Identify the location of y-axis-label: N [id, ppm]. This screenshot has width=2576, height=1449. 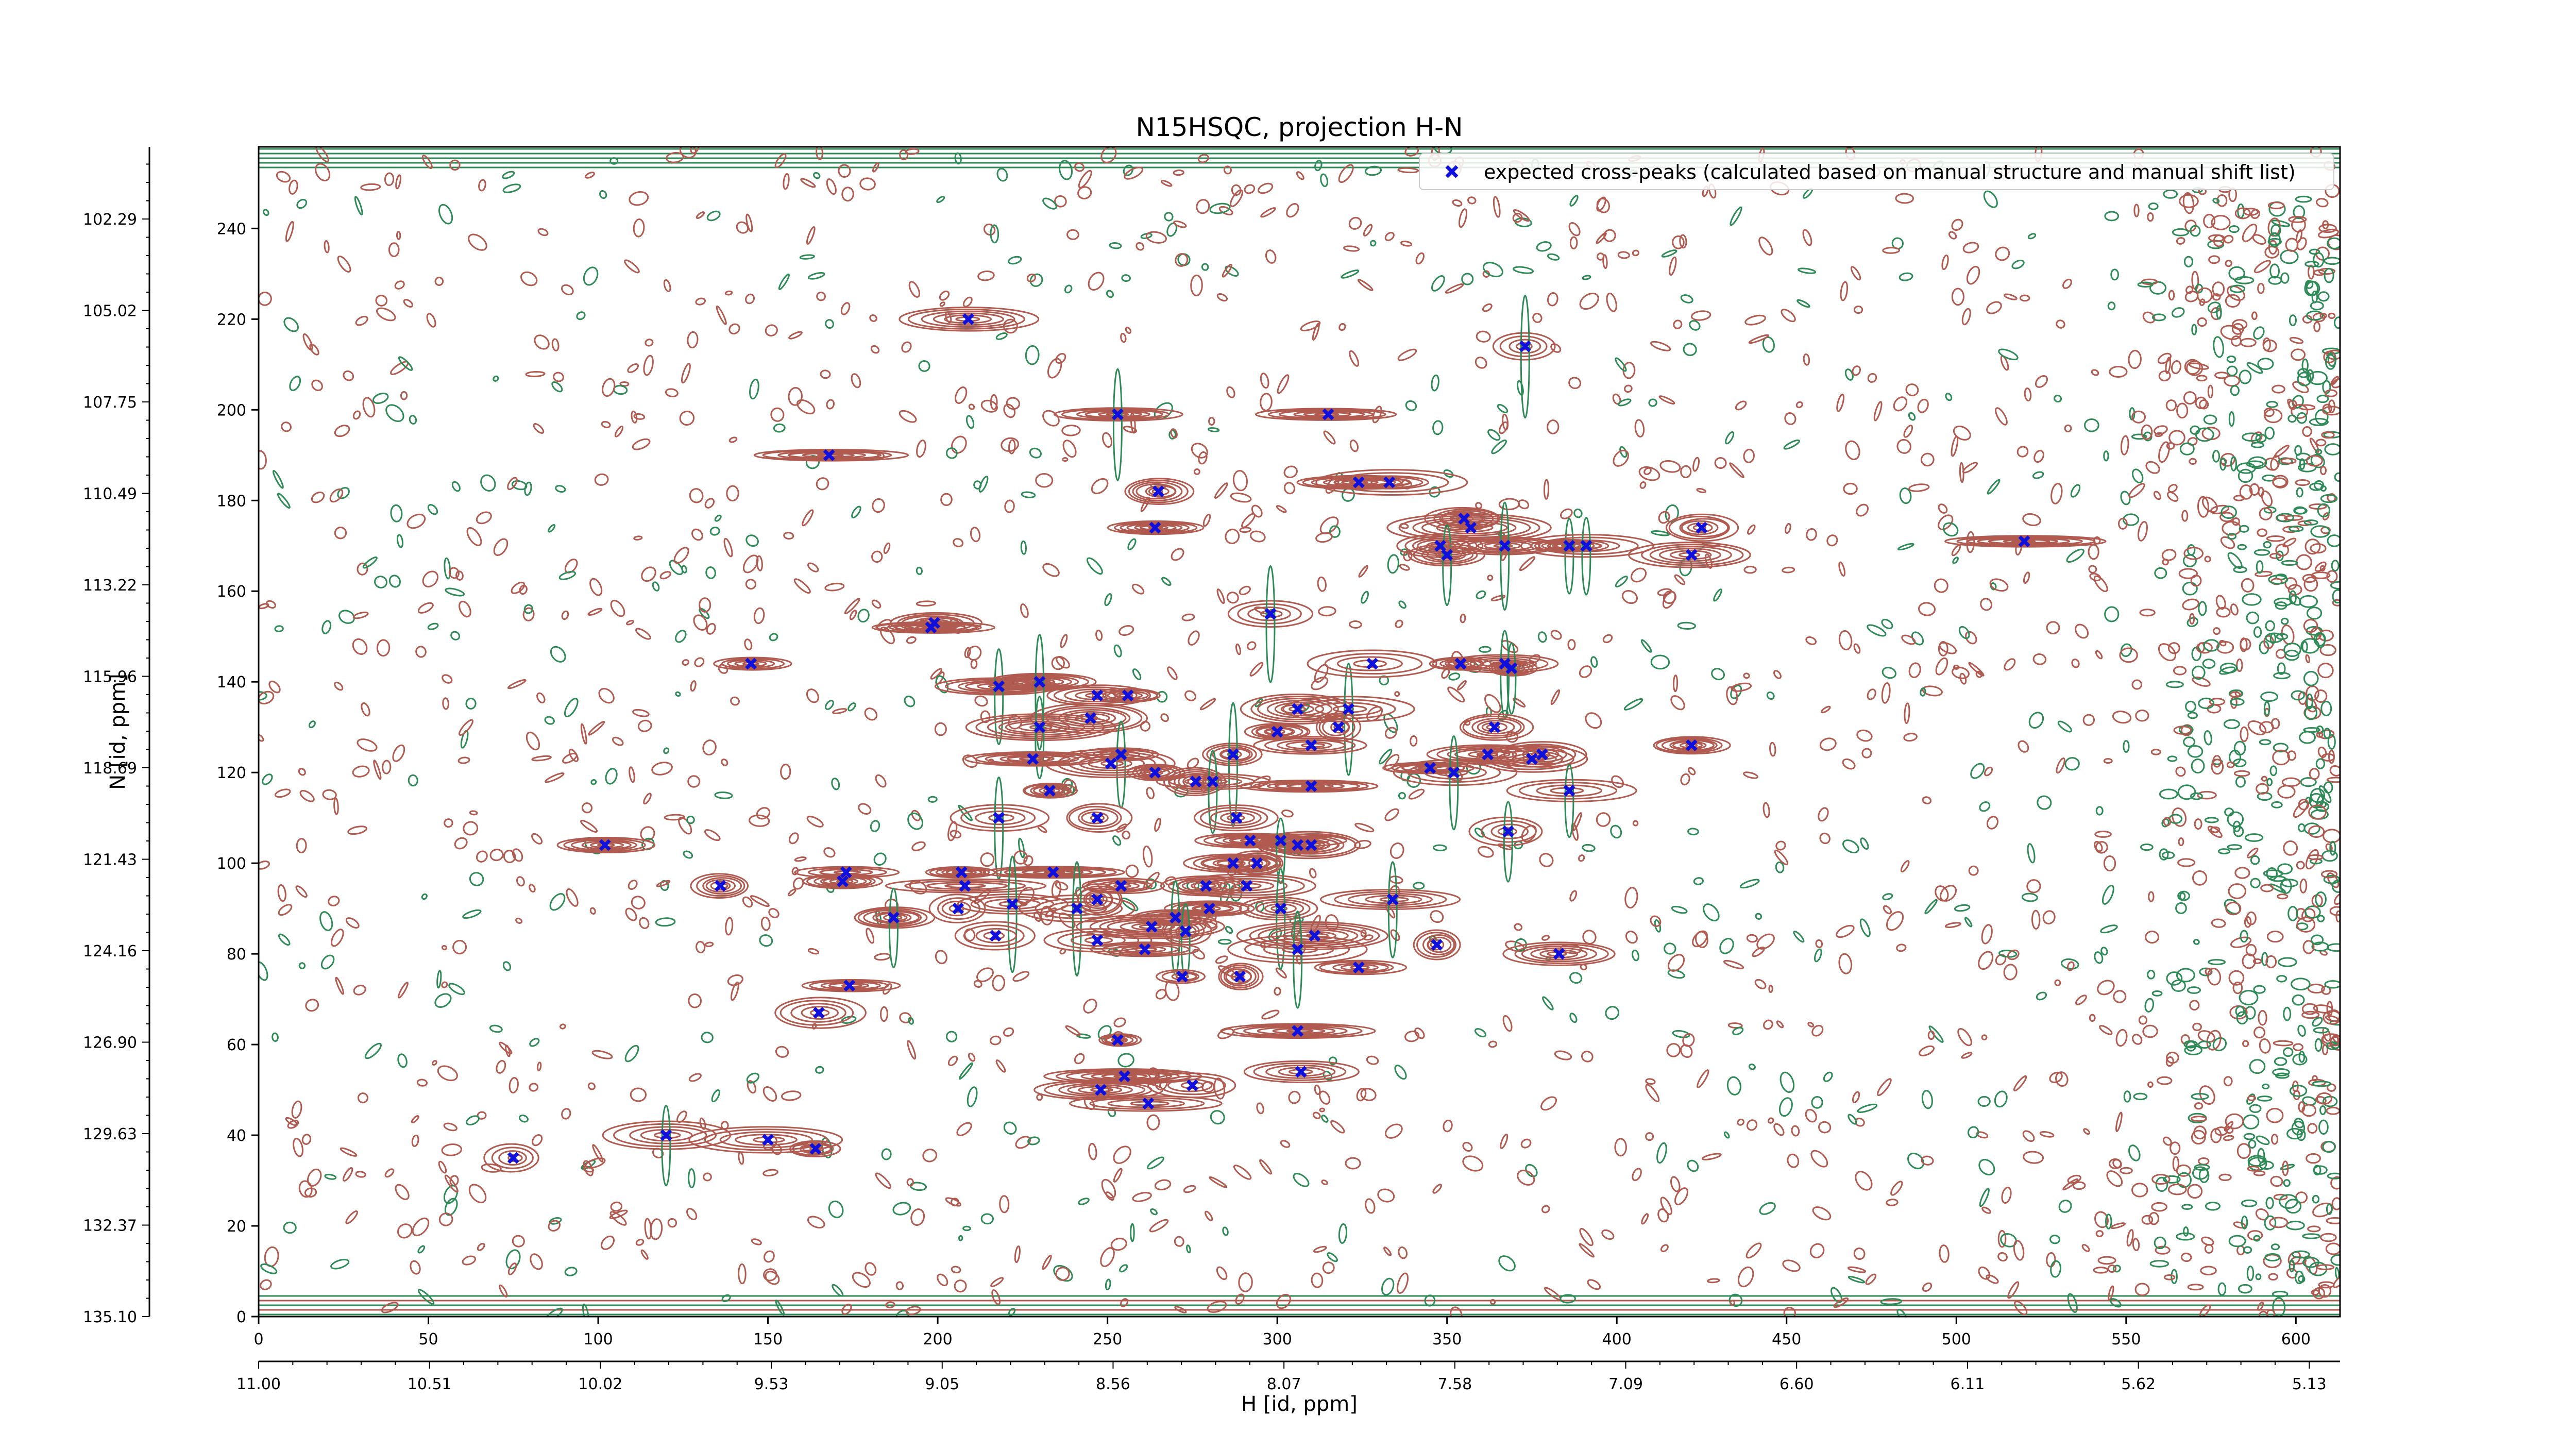
(118, 731).